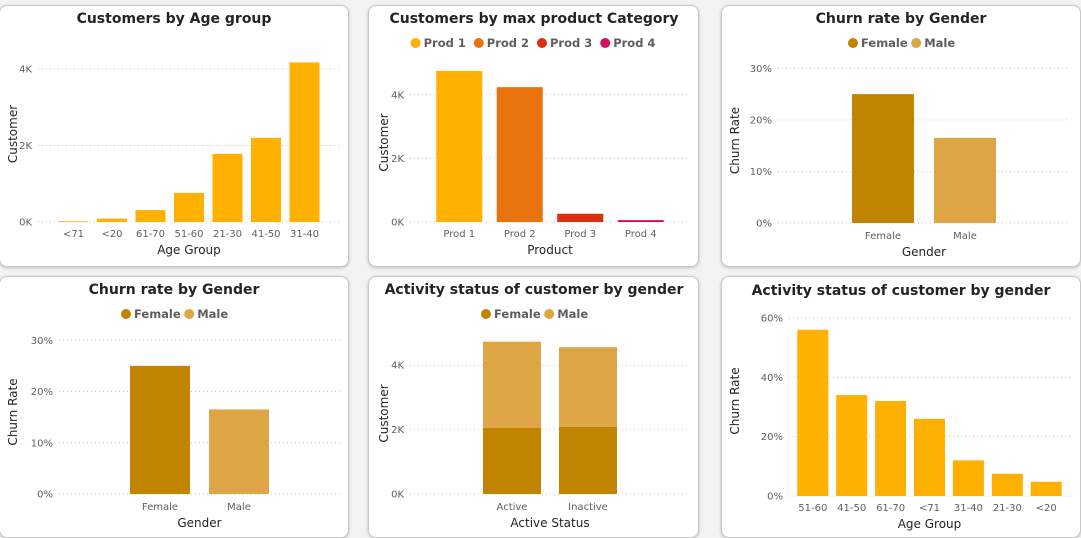 The width and height of the screenshot is (1081, 538). Describe the element at coordinates (588, 460) in the screenshot. I see `bar-Inactive-female` at that location.